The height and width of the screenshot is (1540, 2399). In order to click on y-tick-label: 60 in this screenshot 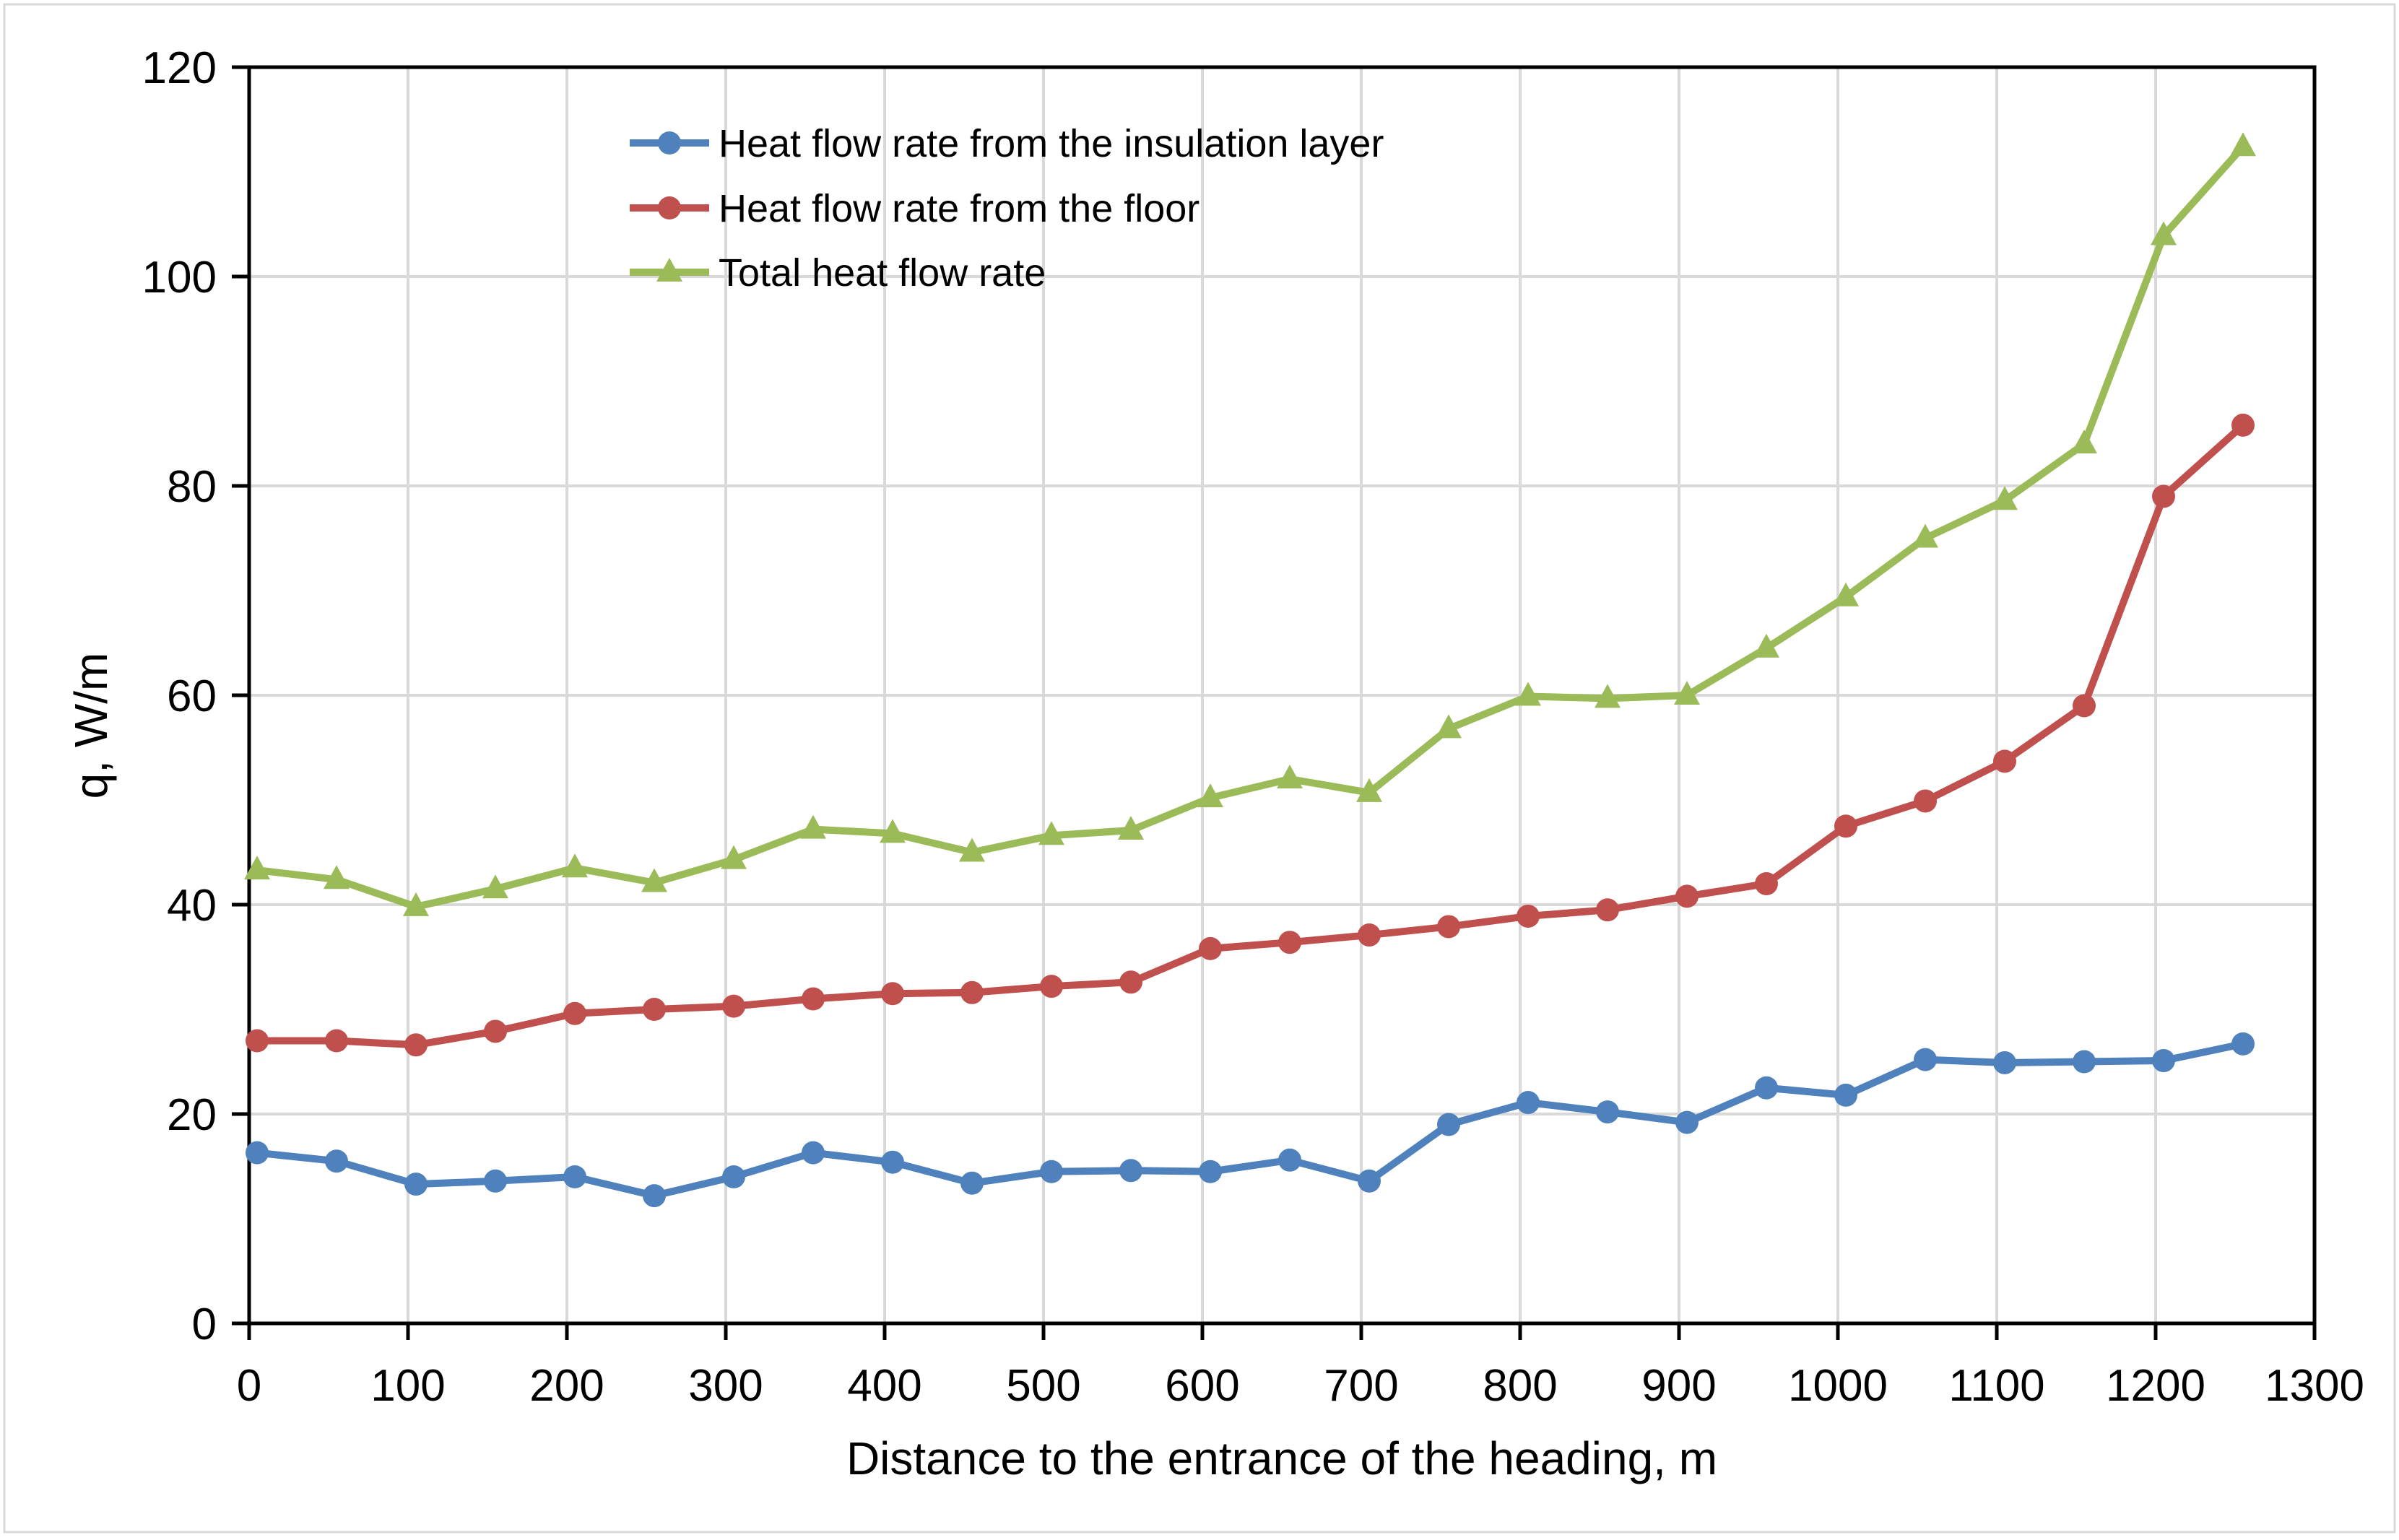, I will do `click(192, 696)`.